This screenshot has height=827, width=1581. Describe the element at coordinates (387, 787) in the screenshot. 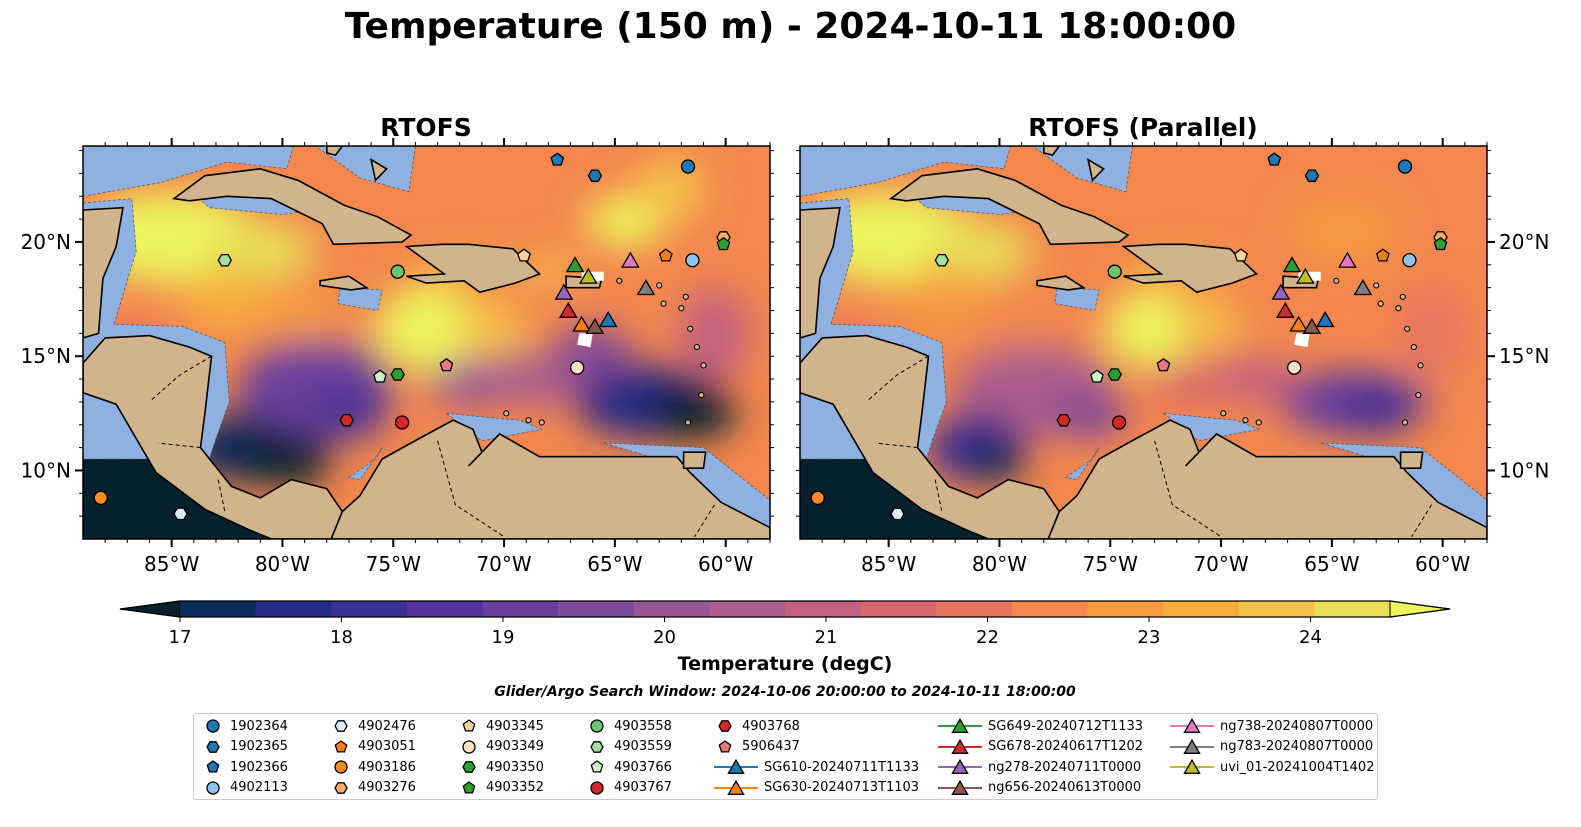

I see `legend-item-label: 4903276` at that location.